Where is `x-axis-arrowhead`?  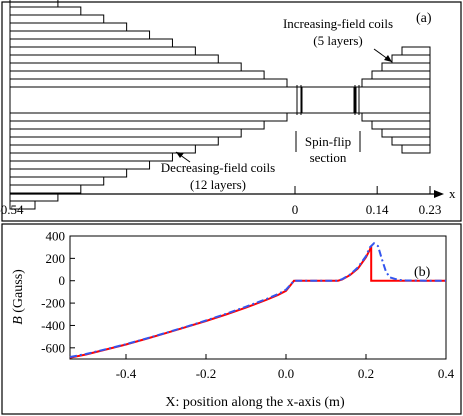
x-axis-arrowhead is located at coordinates (439, 194).